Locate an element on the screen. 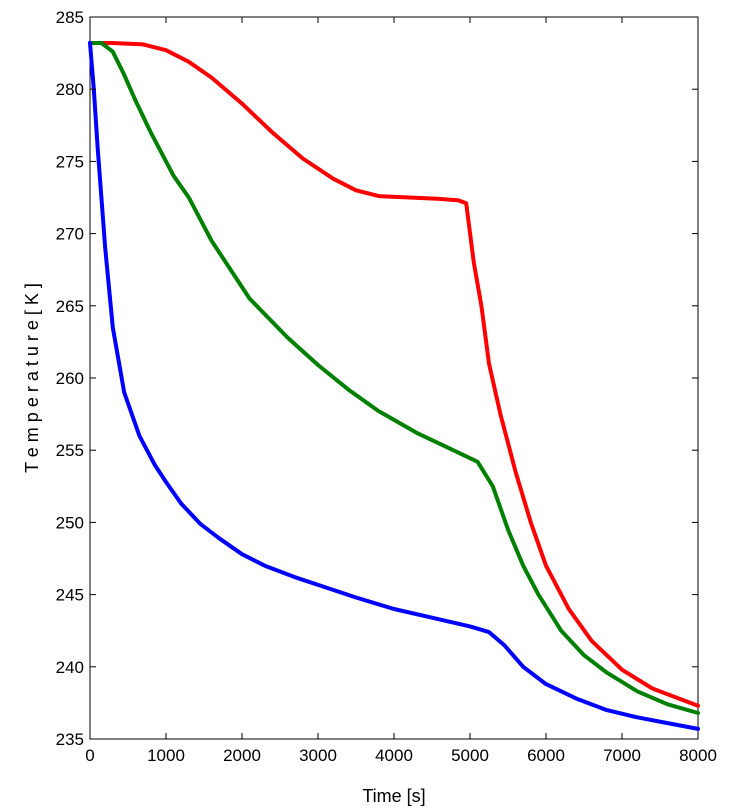 The width and height of the screenshot is (729, 811). x-tick-label: 8000 is located at coordinates (698, 755).